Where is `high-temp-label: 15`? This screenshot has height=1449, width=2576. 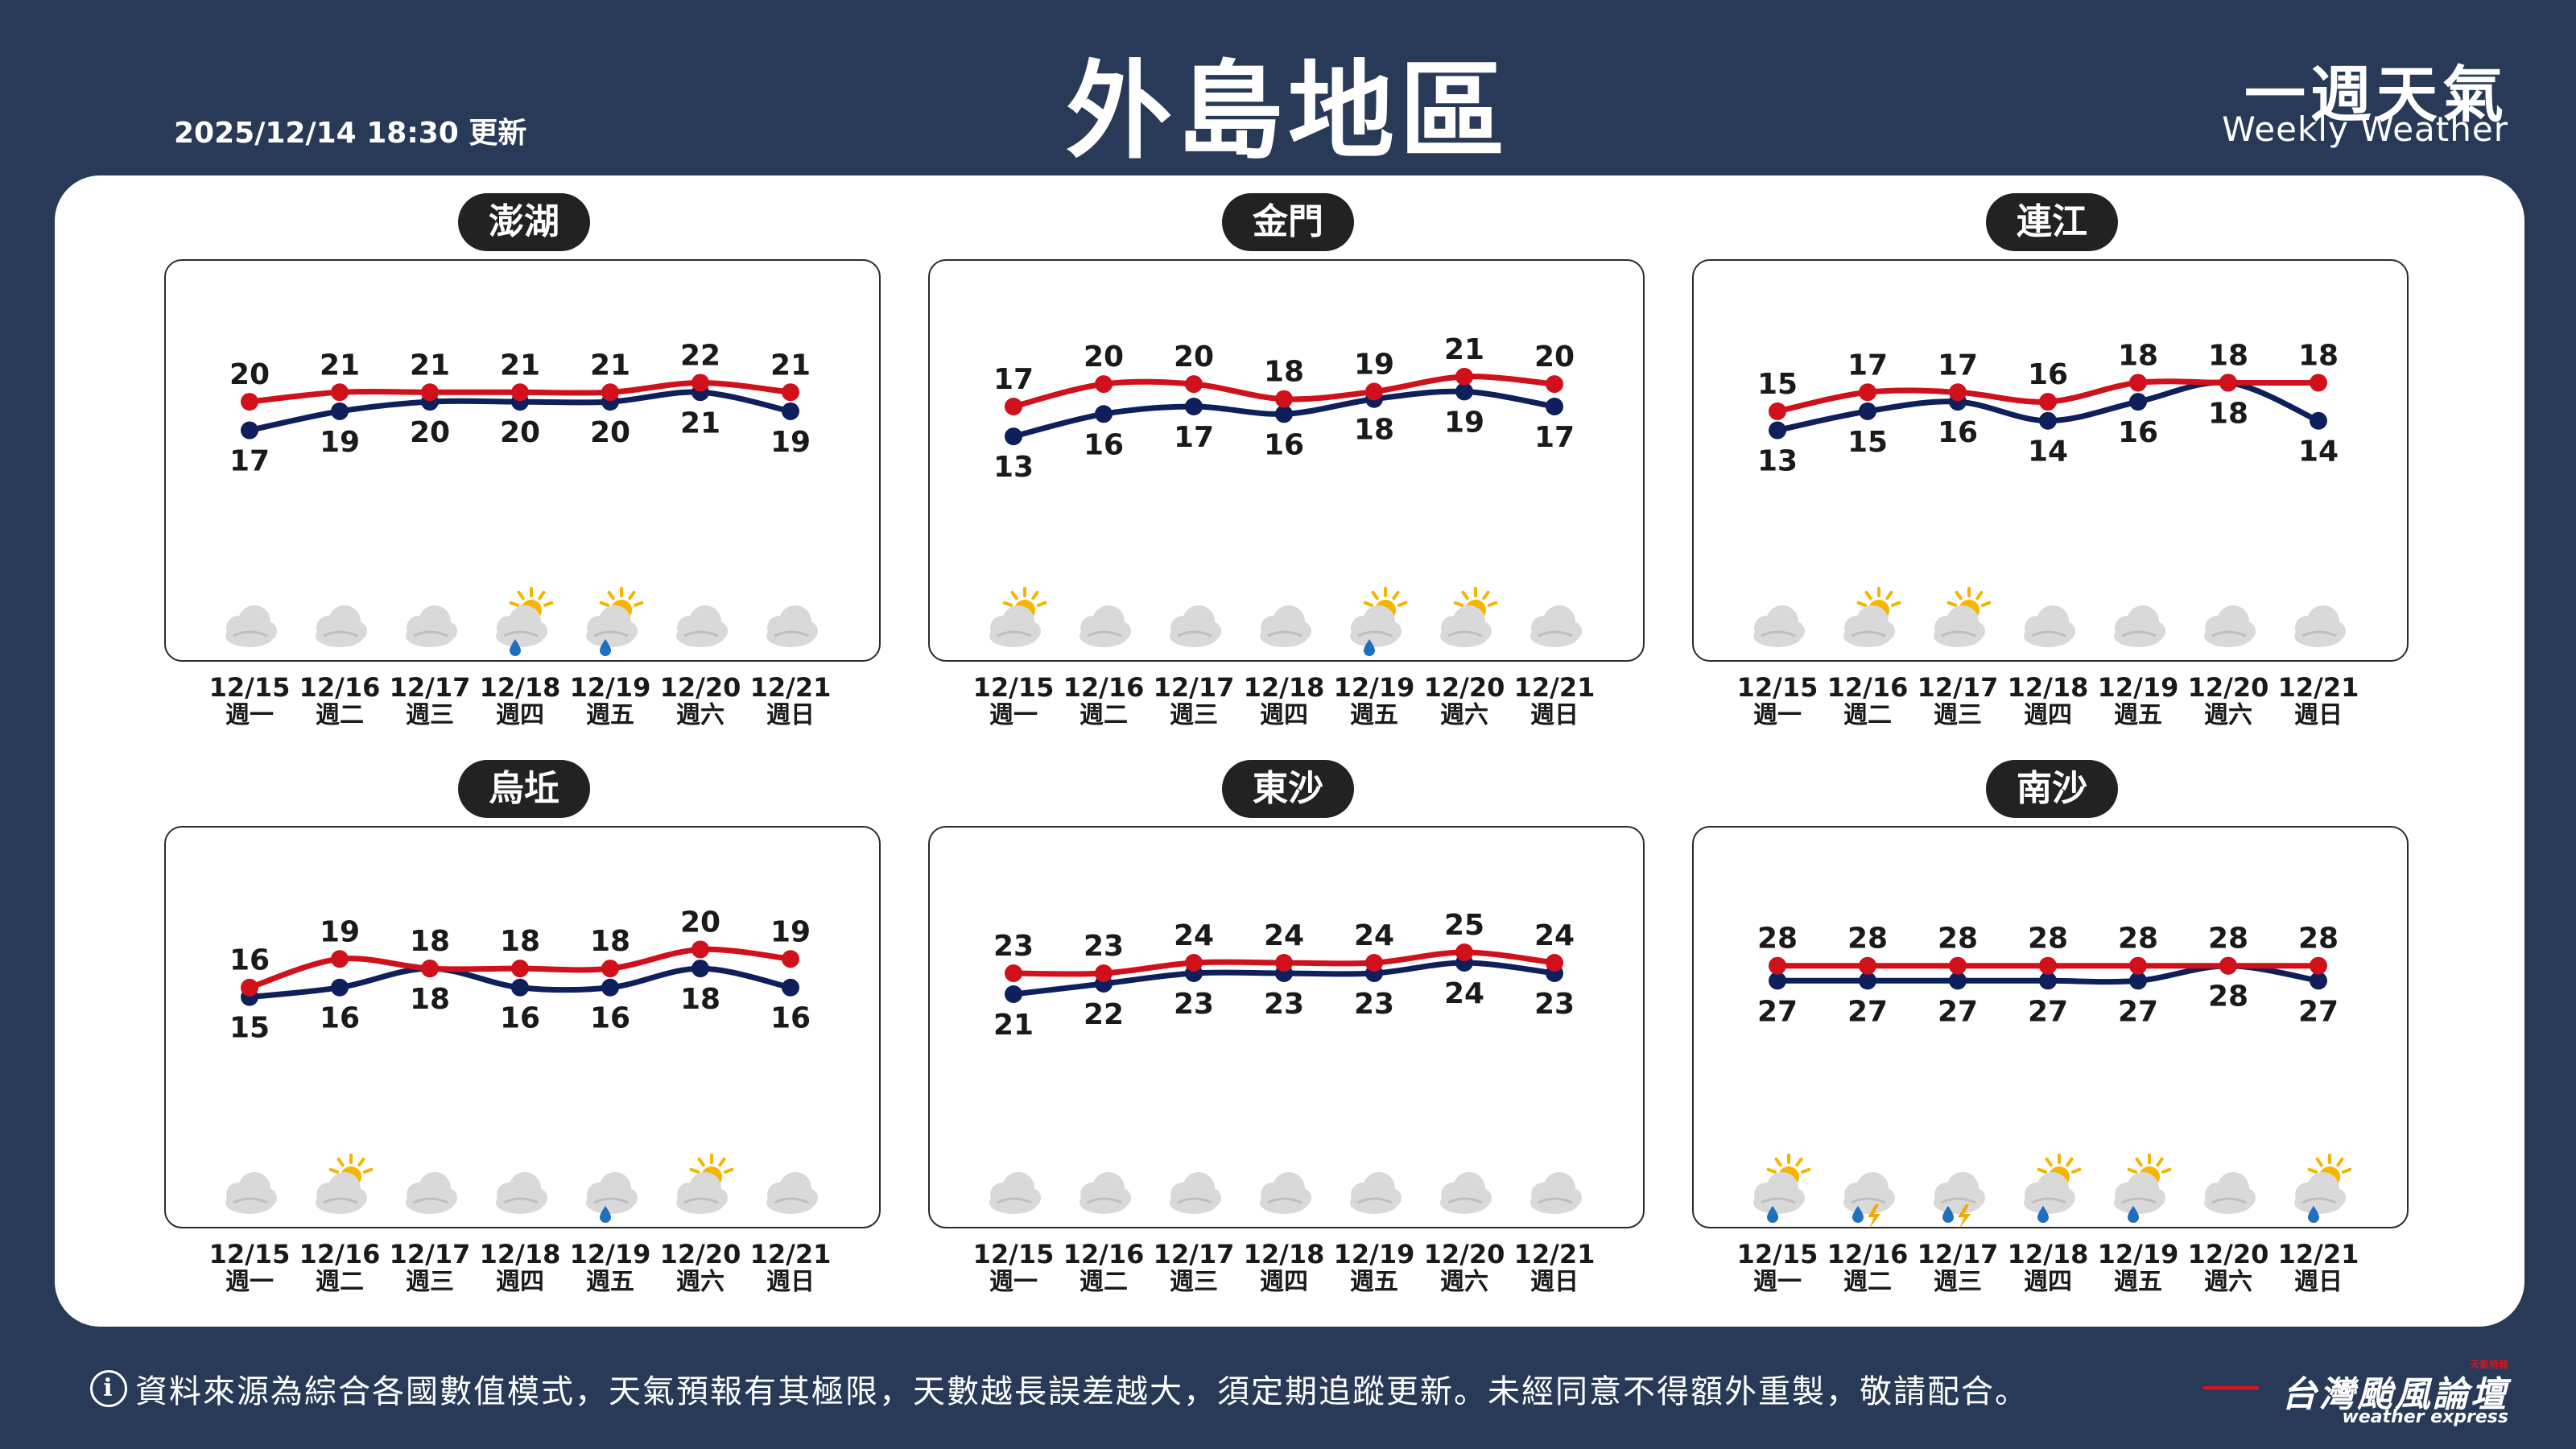 high-temp-label: 15 is located at coordinates (1777, 384).